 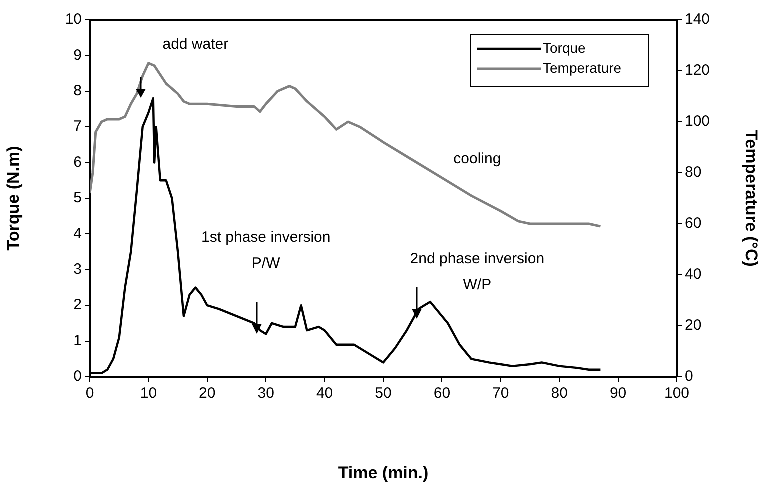 What do you see at coordinates (266, 250) in the screenshot?
I see `annotation: 1st phase inversion P/W` at bounding box center [266, 250].